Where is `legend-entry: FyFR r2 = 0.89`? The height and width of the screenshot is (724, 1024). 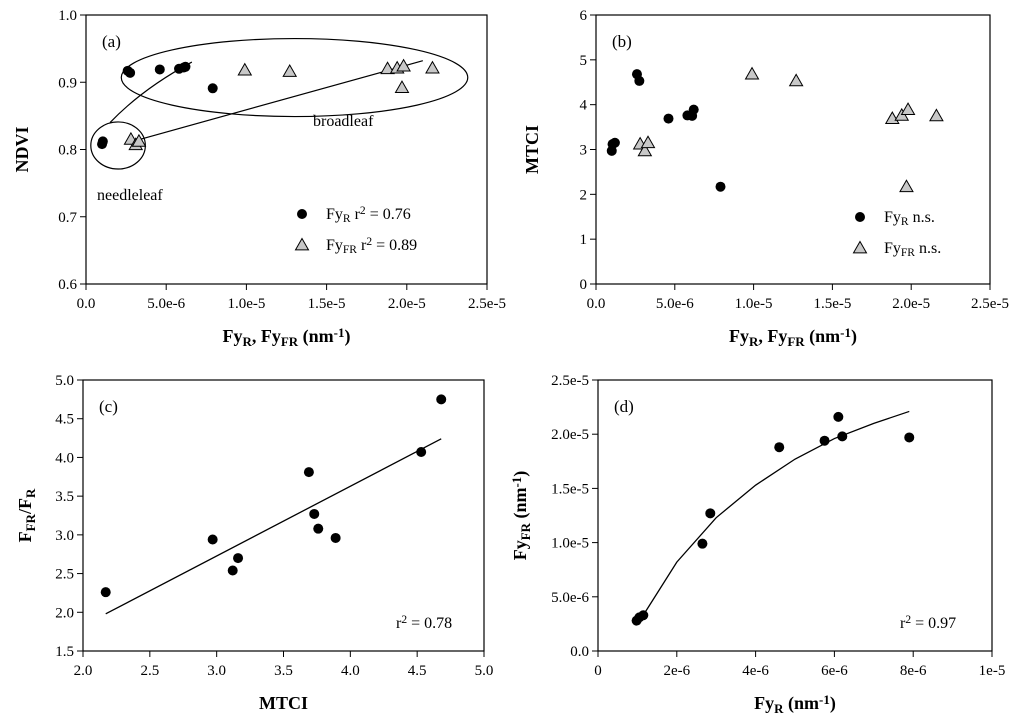 legend-entry: FyFR r2 = 0.89 is located at coordinates (371, 246).